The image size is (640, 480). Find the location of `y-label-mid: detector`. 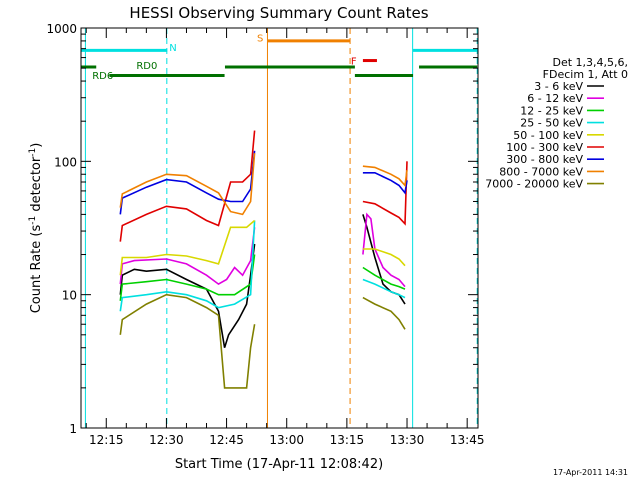

y-label-mid: detector is located at coordinates (36, 186).